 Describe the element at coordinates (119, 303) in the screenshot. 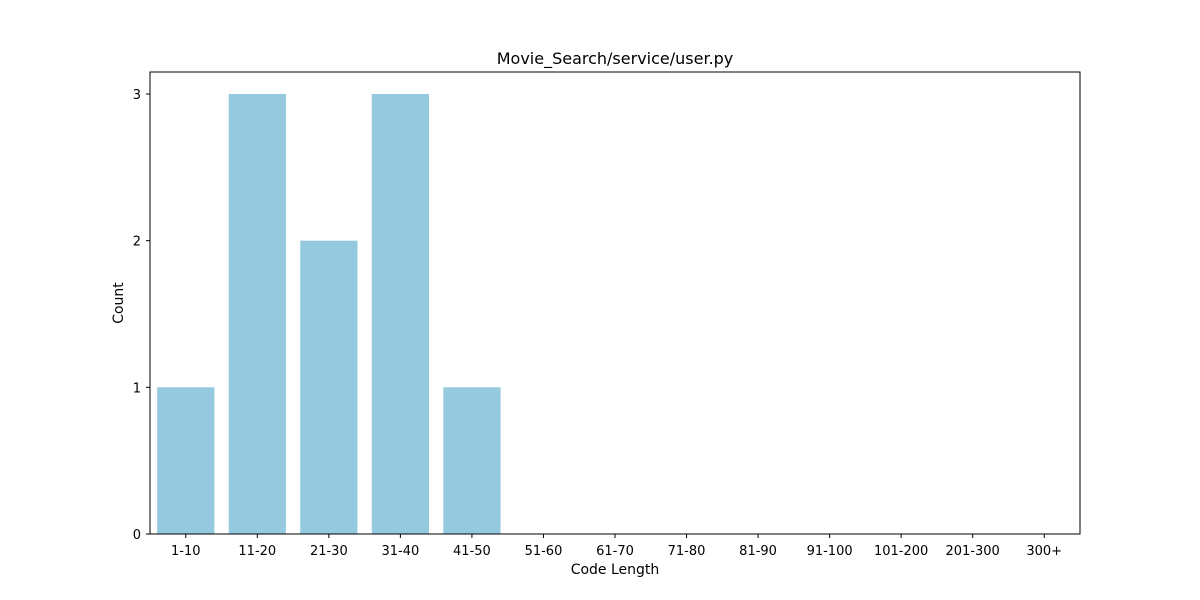

I see `y-axis-label: Count` at that location.